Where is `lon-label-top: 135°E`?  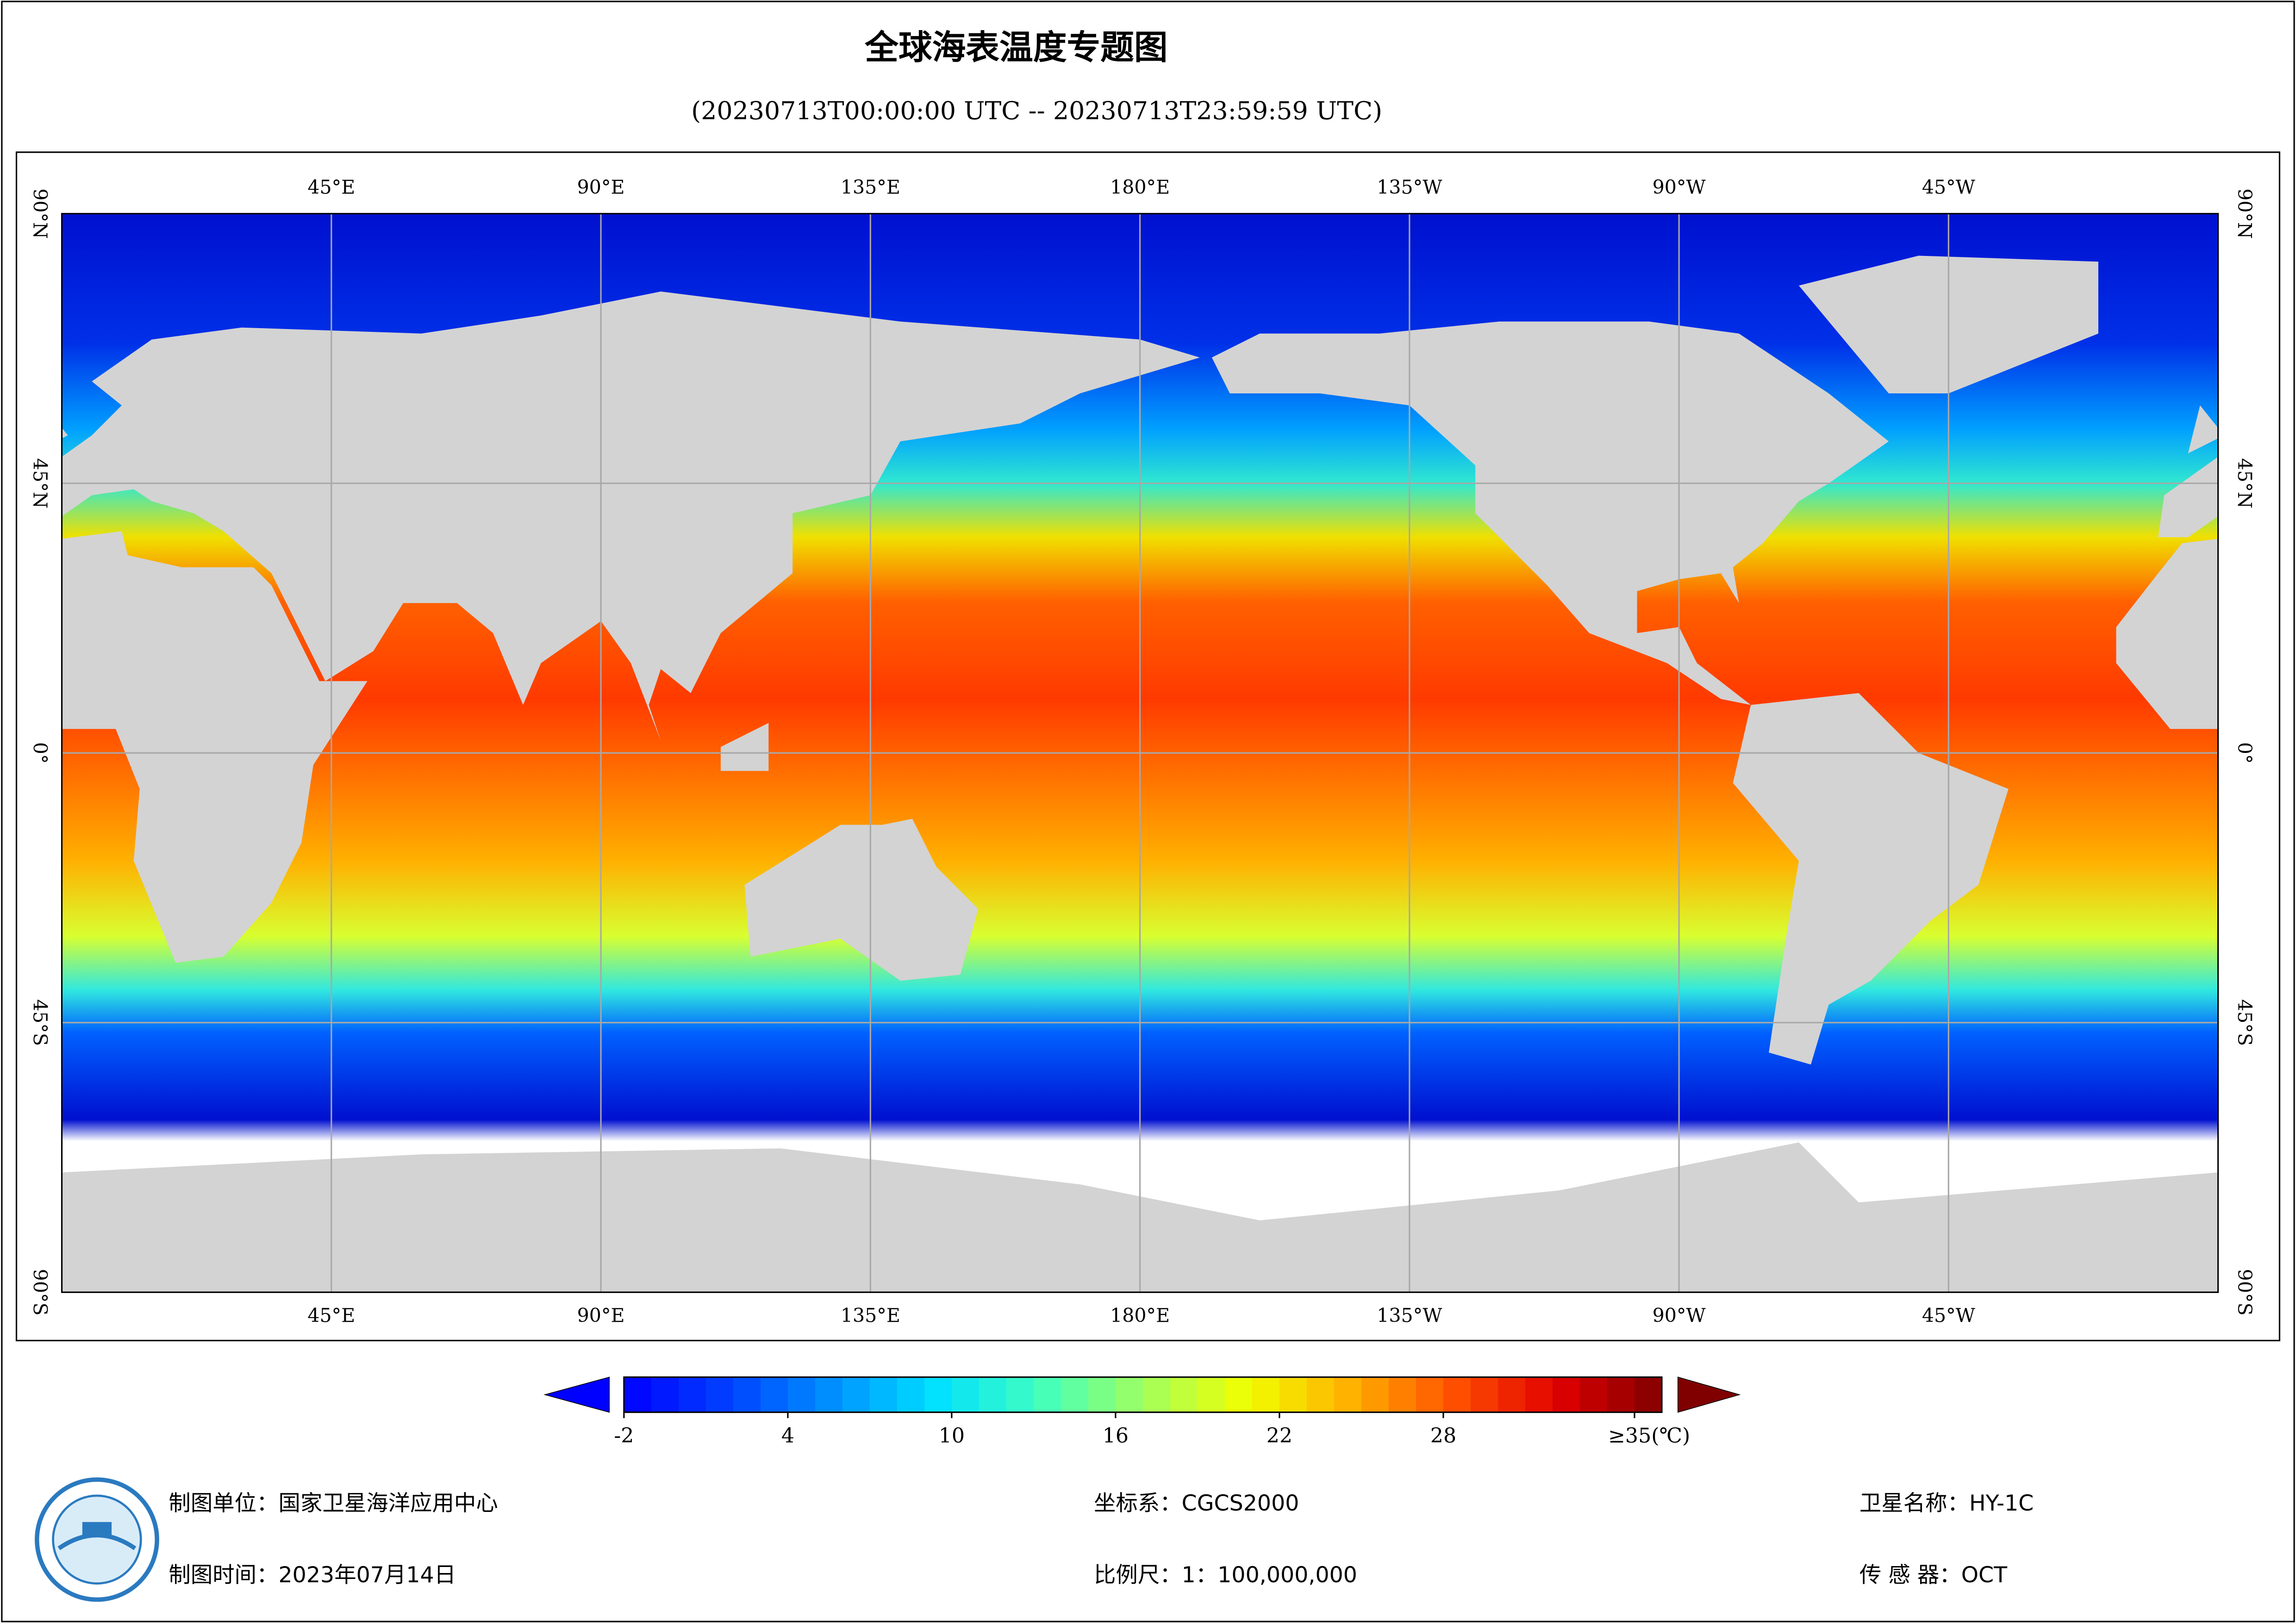
lon-label-top: 135°E is located at coordinates (870, 187).